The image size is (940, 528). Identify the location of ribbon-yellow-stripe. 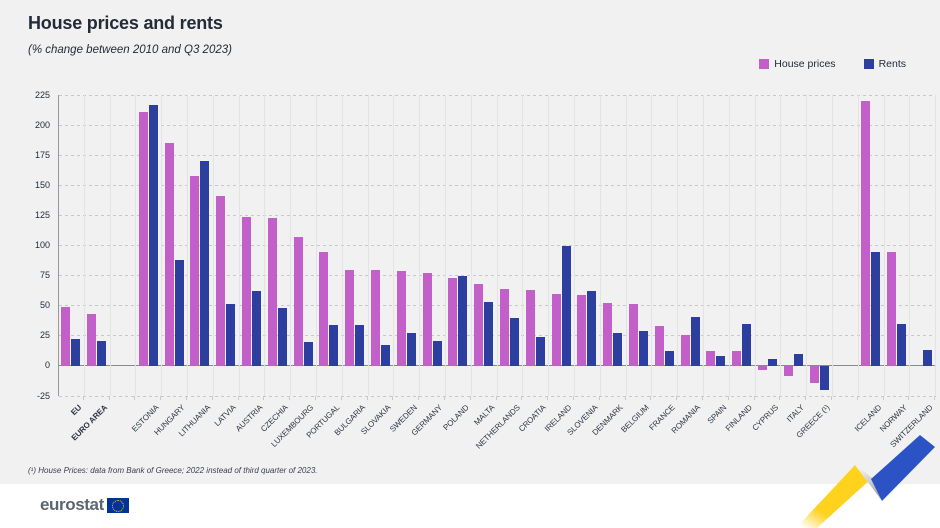
(834, 496).